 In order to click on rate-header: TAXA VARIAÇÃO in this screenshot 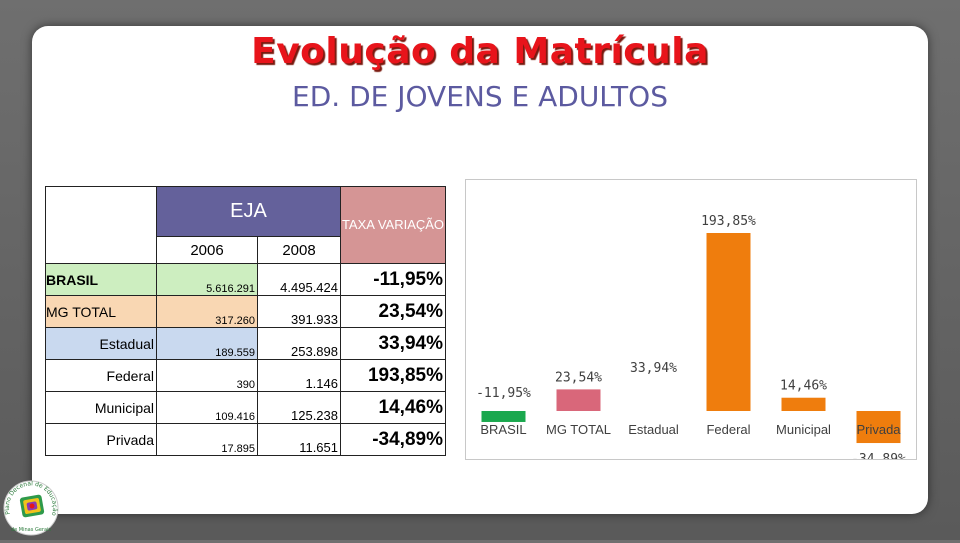, I will do `click(393, 225)`.